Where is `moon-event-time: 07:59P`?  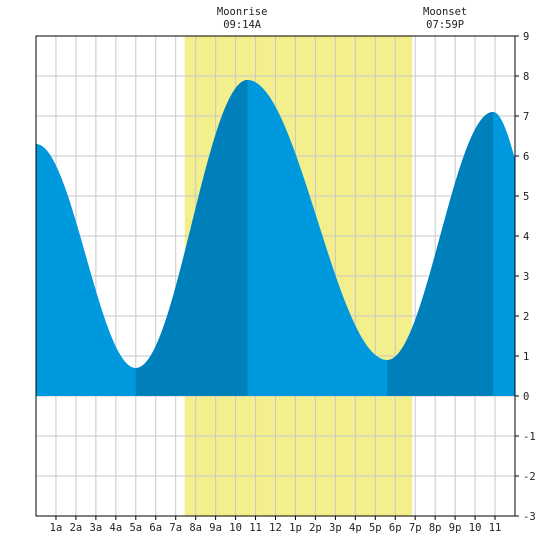 moon-event-time: 07:59P is located at coordinates (445, 25).